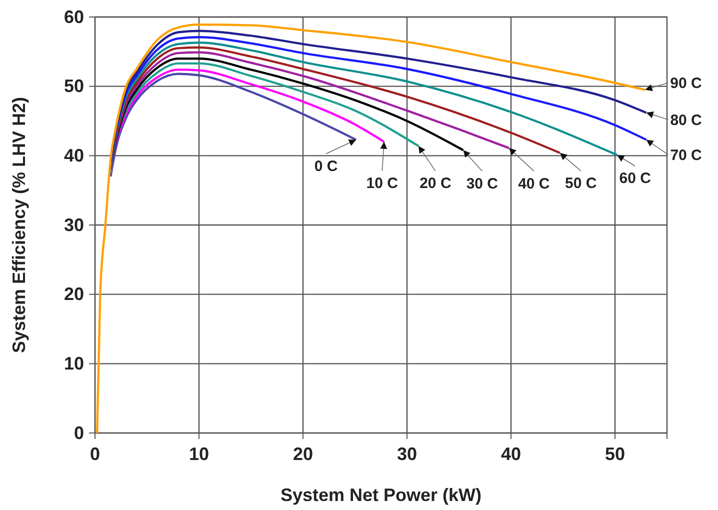  Describe the element at coordinates (95, 454) in the screenshot. I see `x-tick-label: 0` at that location.